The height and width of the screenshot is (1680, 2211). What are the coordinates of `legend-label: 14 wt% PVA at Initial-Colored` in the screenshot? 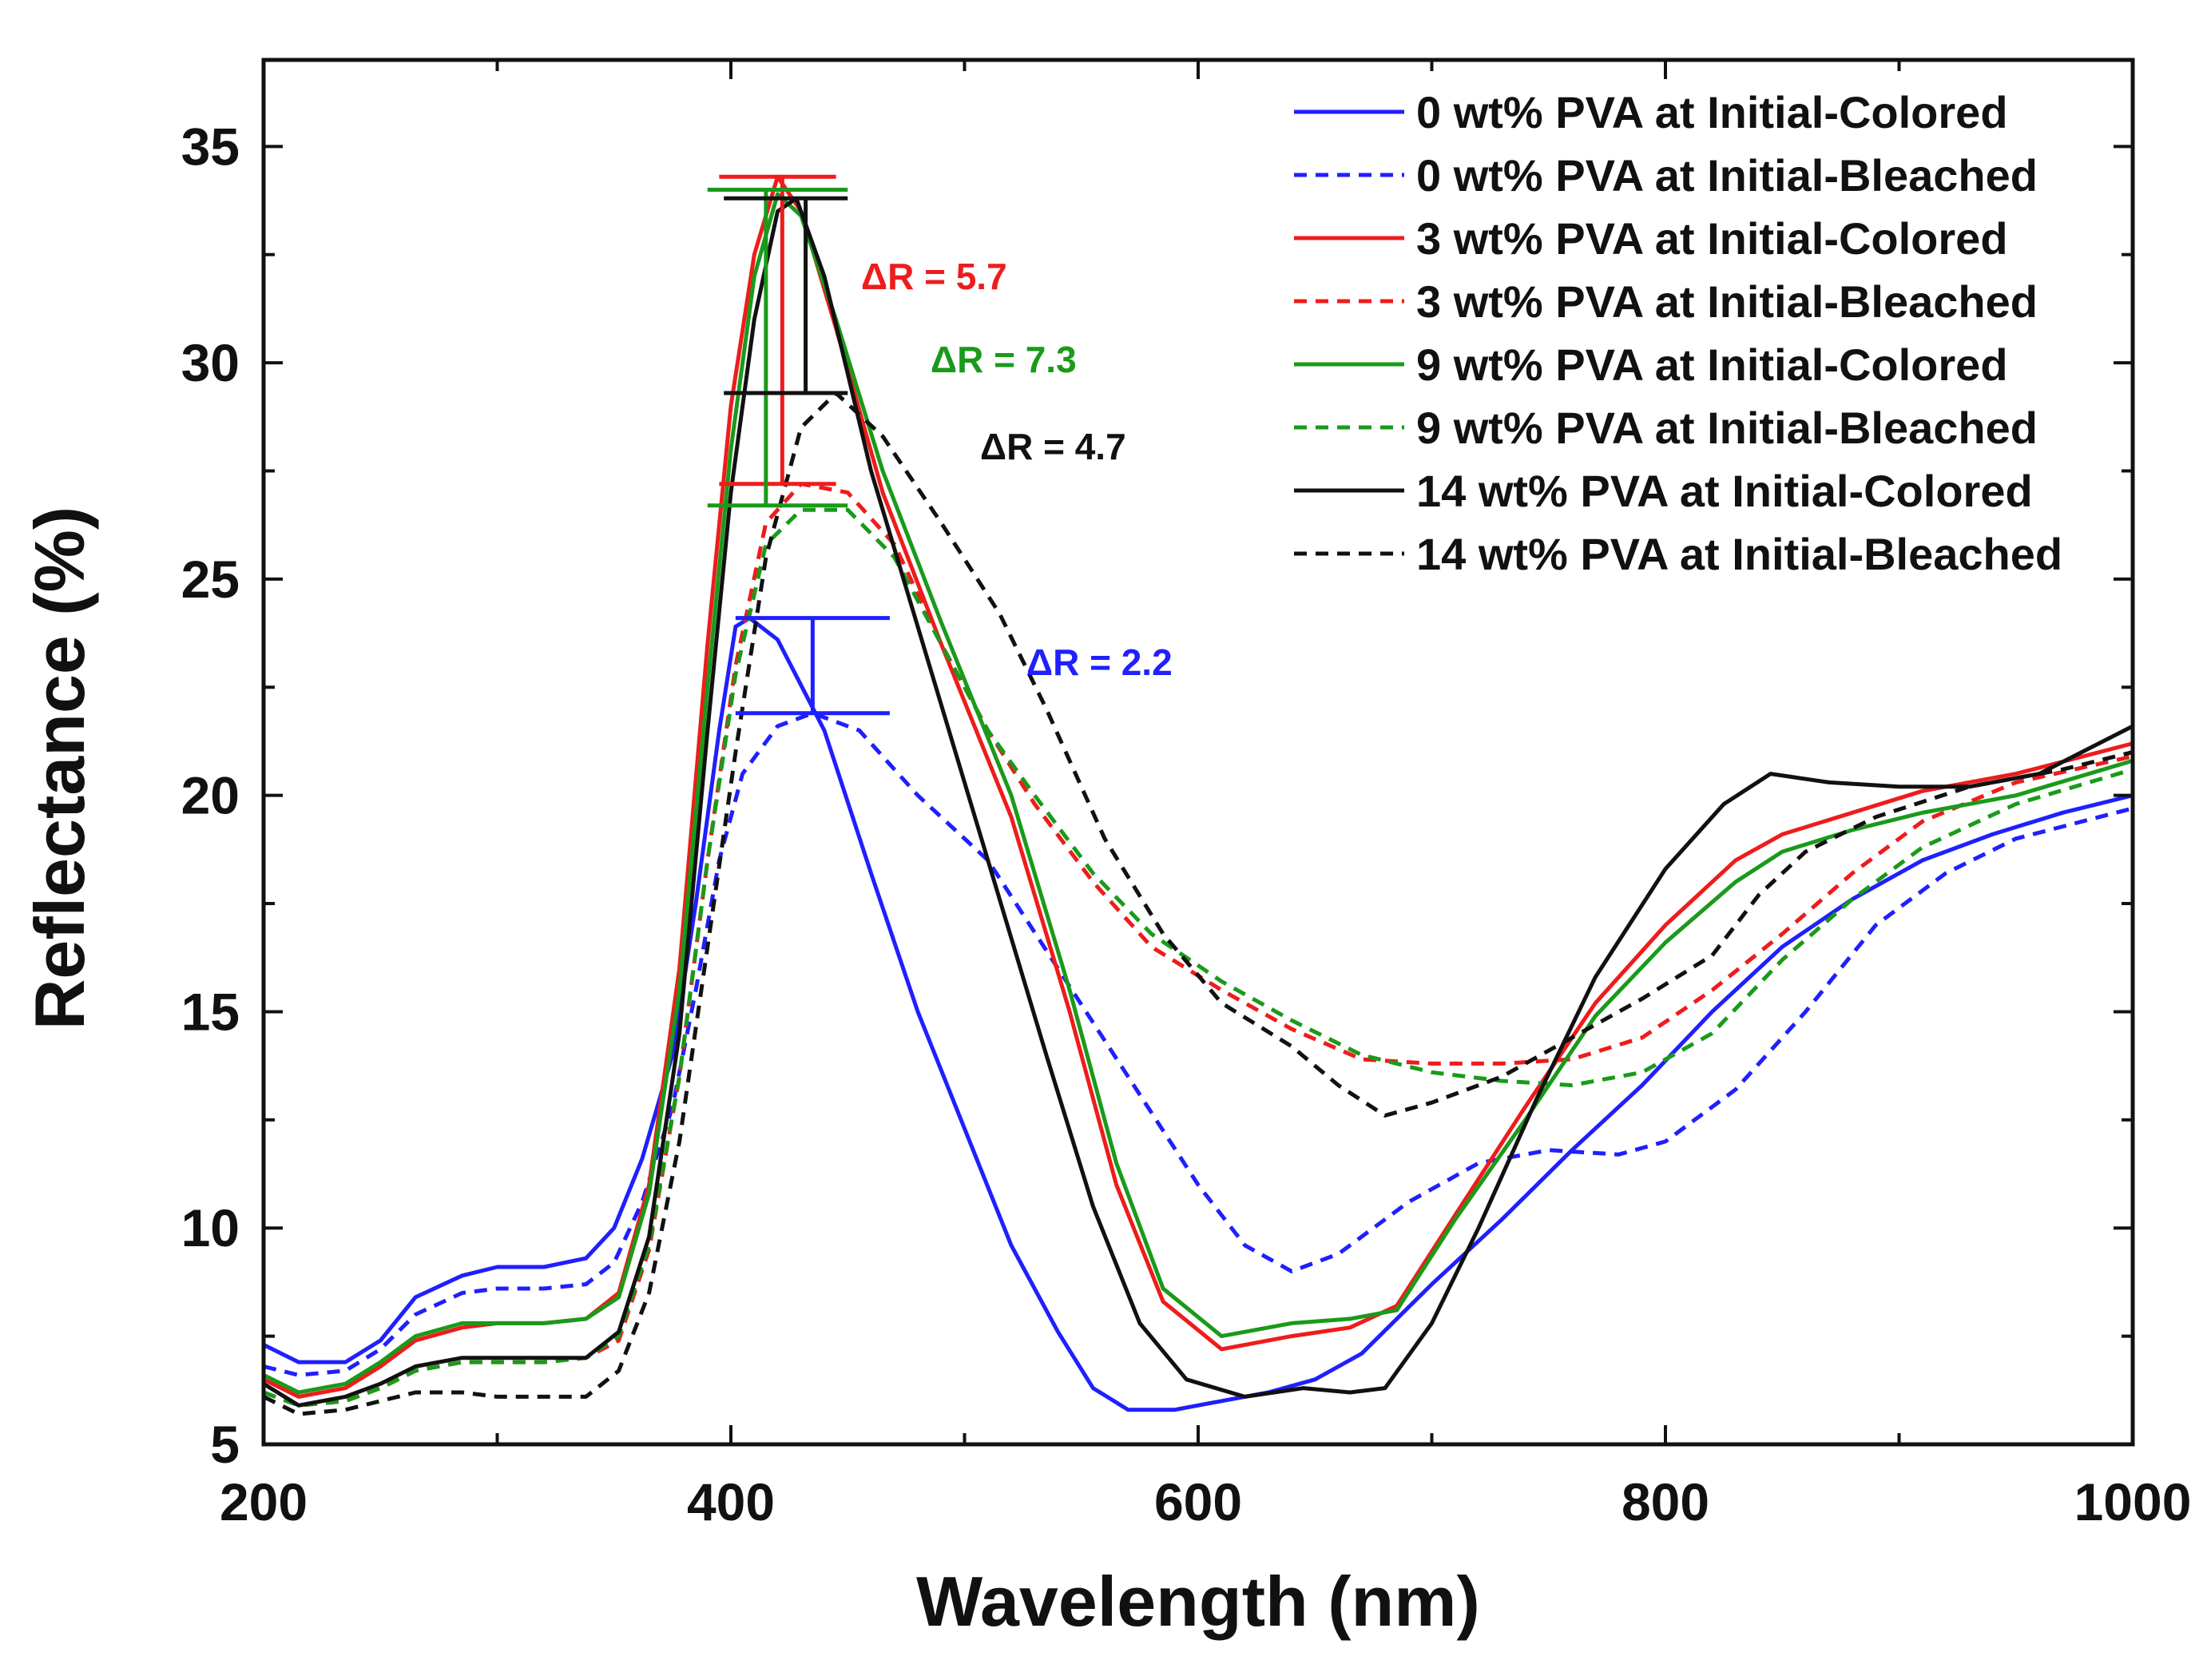 It's located at (1724, 491).